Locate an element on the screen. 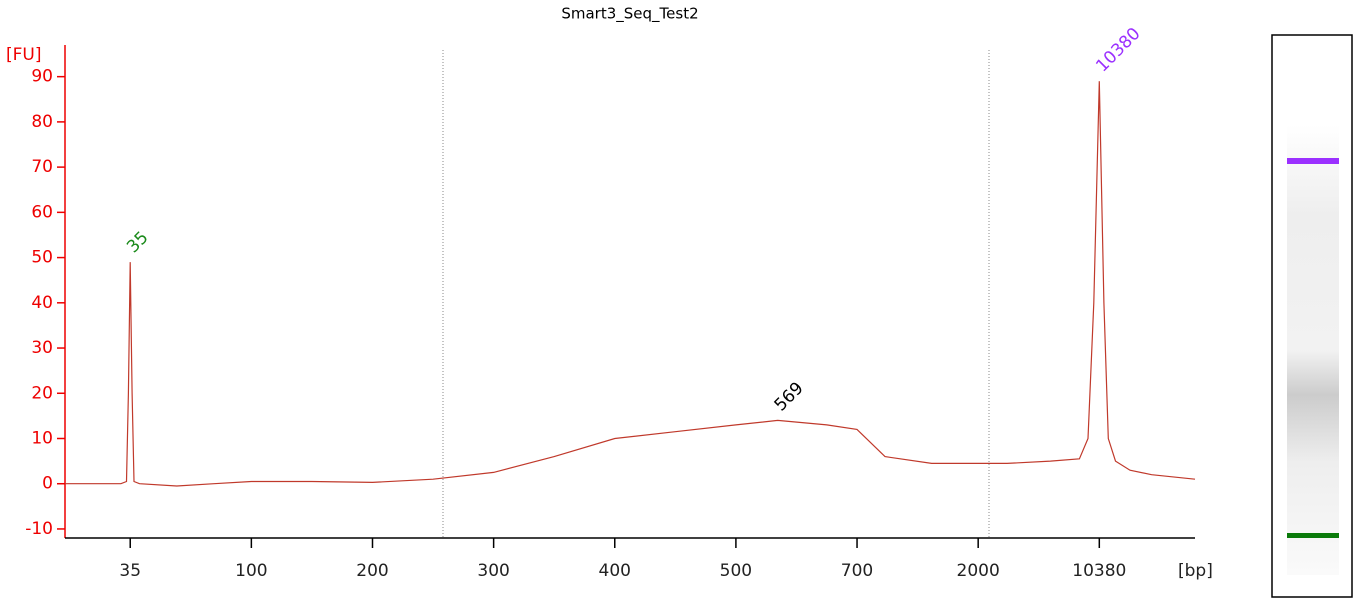 The image size is (1361, 611). y-tick-label: -10 is located at coordinates (39, 529).